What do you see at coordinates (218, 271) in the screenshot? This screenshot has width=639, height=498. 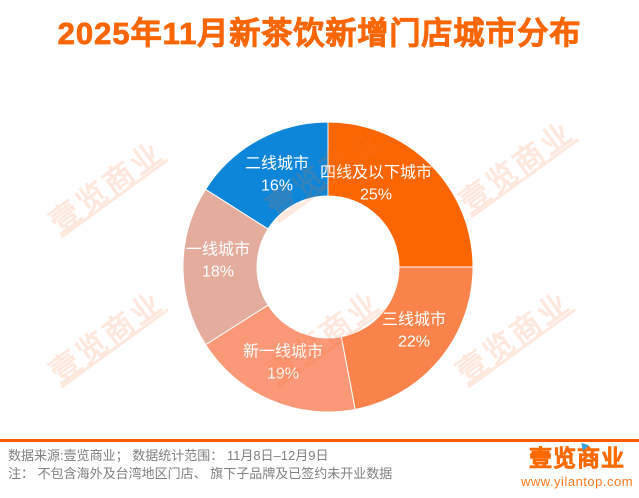 I see `slice-percent-value: 18%` at bounding box center [218, 271].